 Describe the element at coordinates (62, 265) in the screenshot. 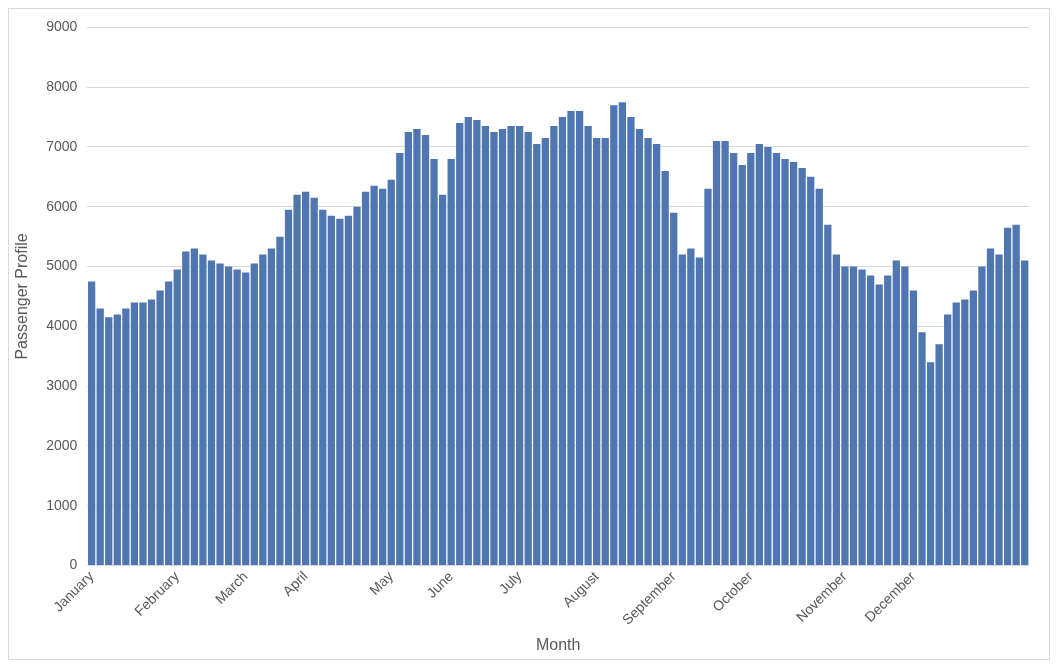

I see `y-tick-label: 5000` at that location.